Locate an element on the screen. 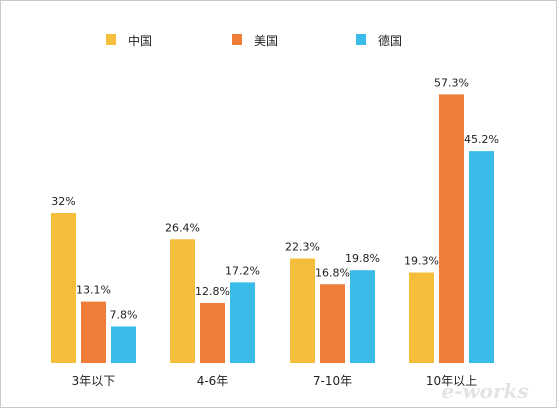  category-labels: 3年以下 4-6年 7-10年 10年以上 is located at coordinates (274, 381).